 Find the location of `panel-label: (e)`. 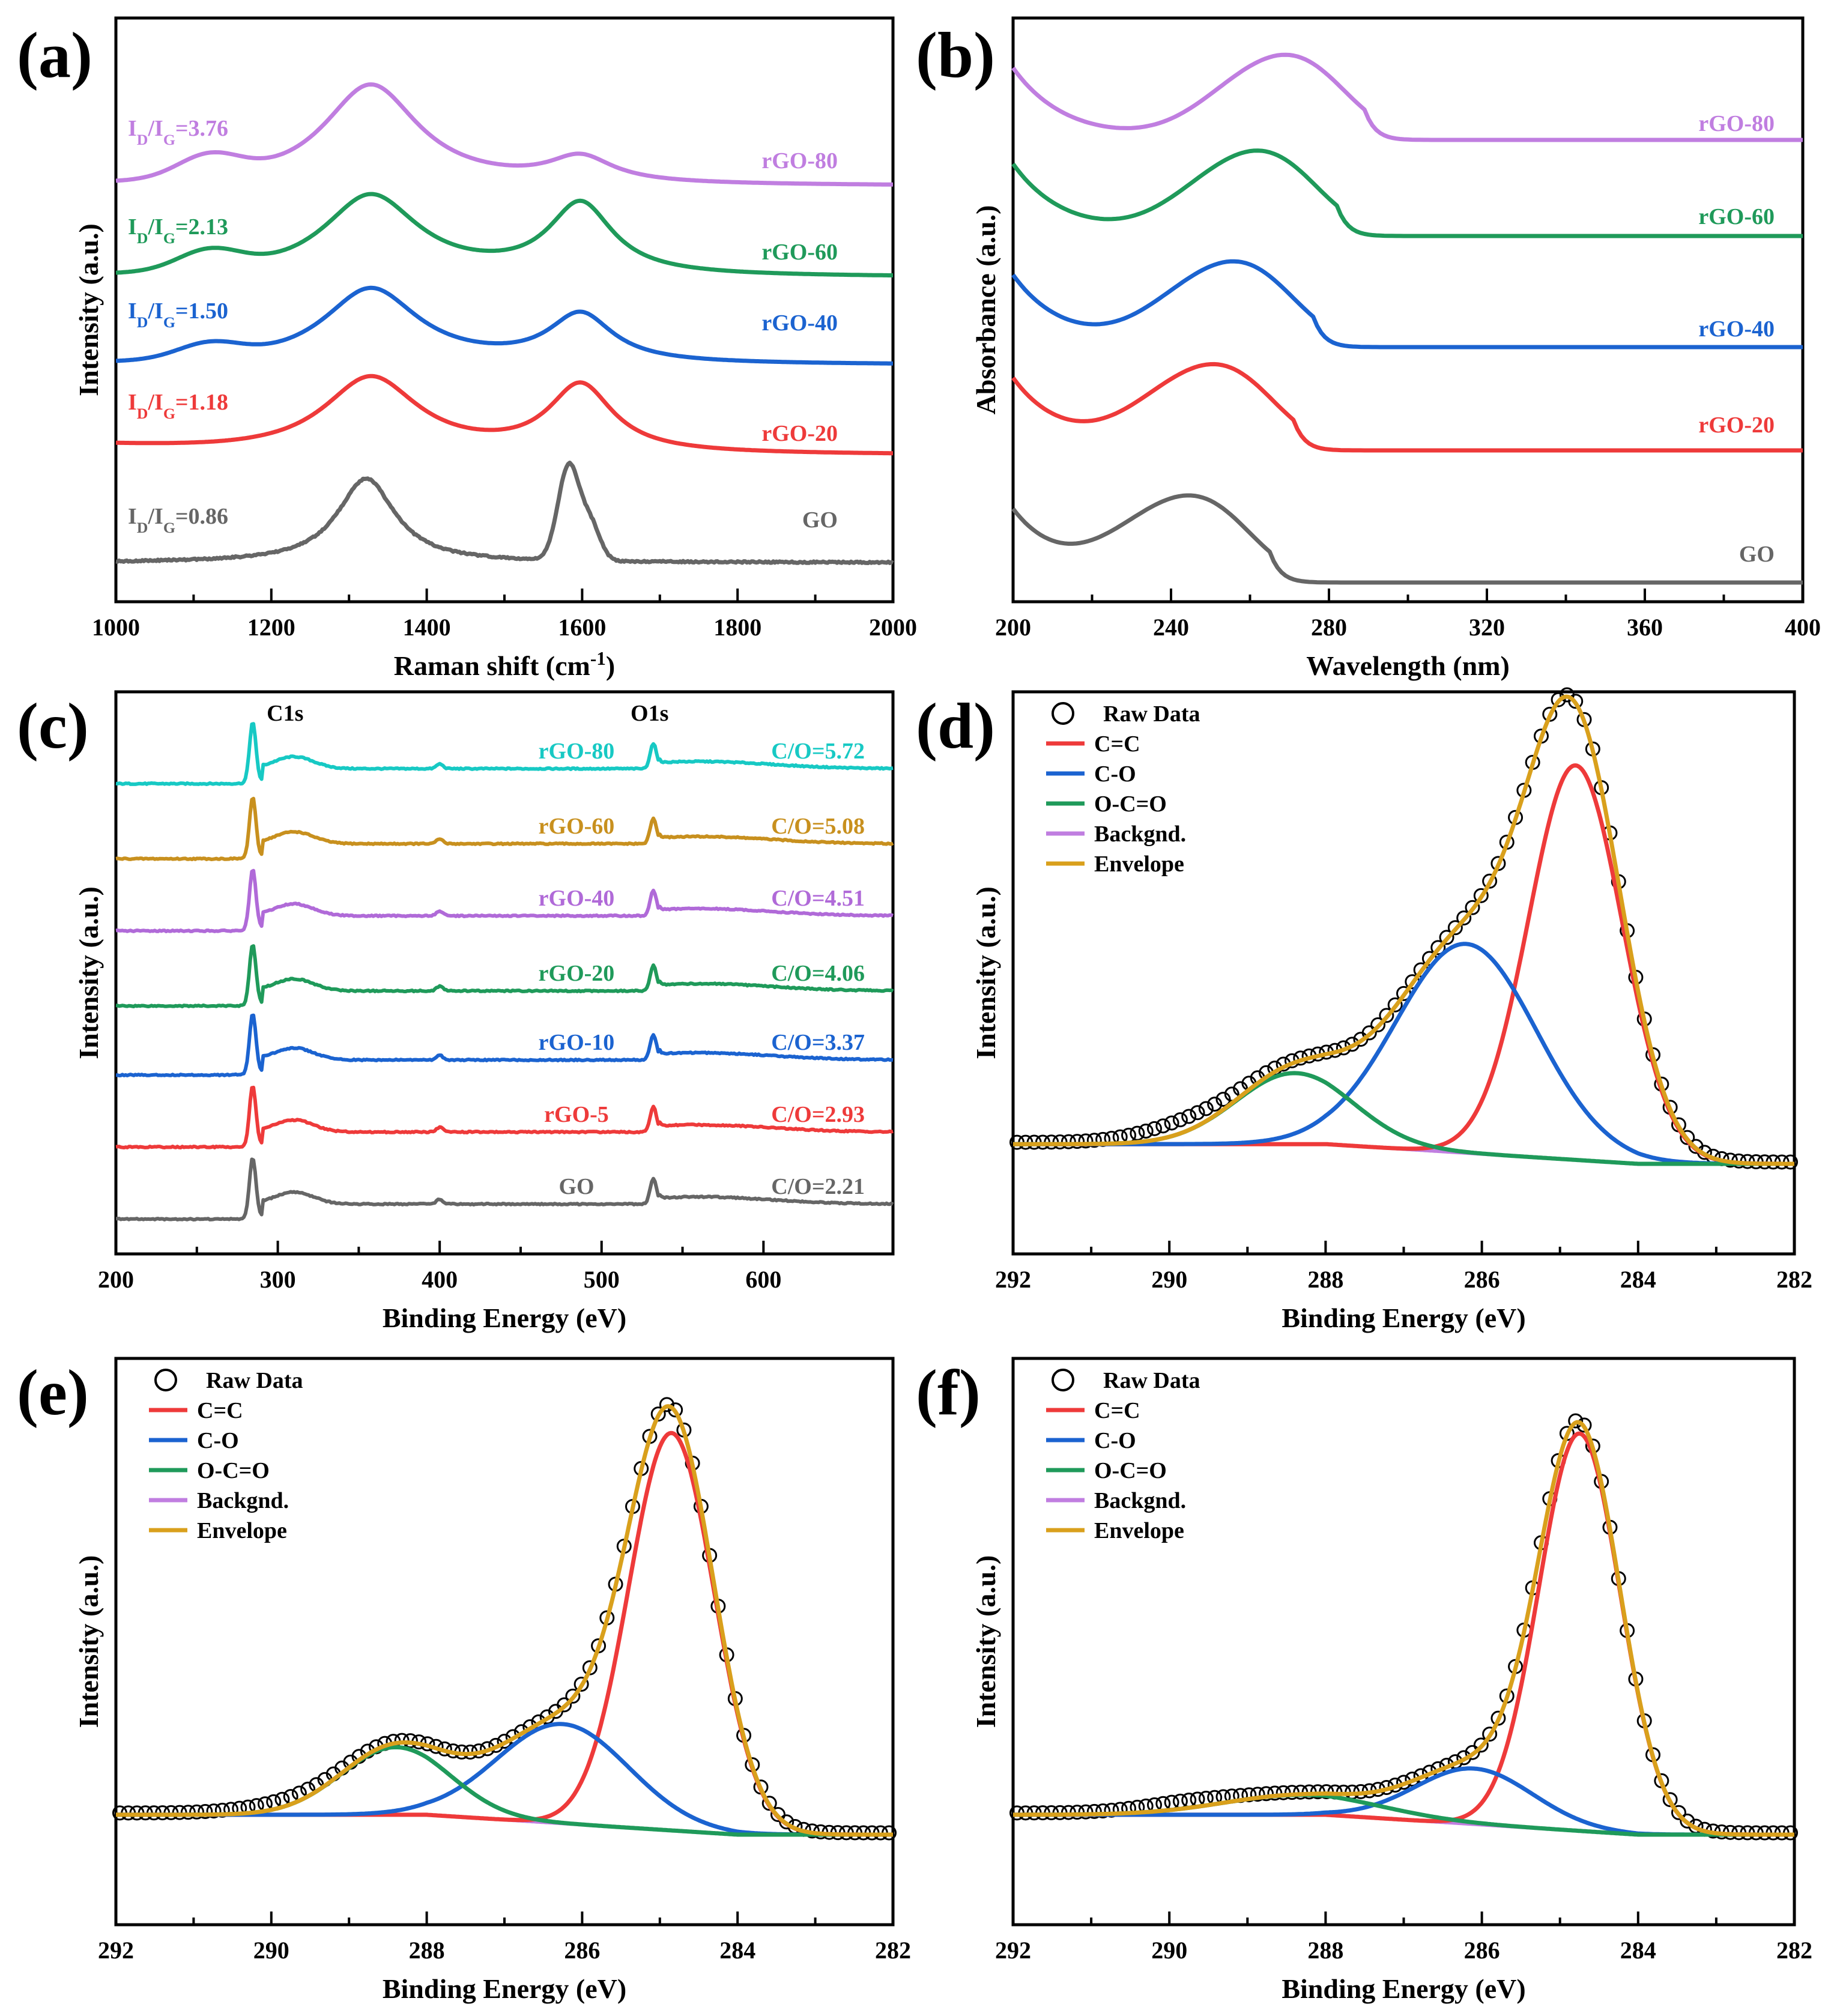

panel-label: (e) is located at coordinates (53, 1393).